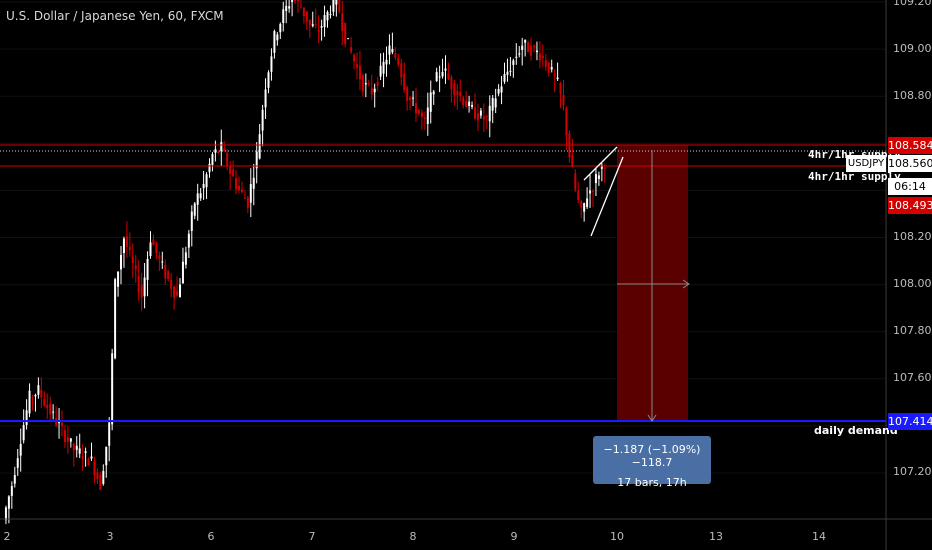  I want to click on wedge-lower-line, so click(607, 196).